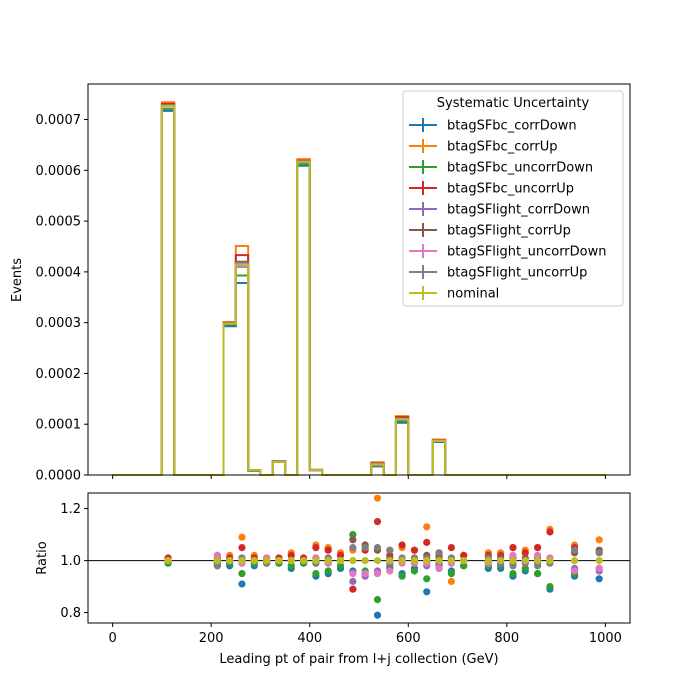  Describe the element at coordinates (517, 273) in the screenshot. I see `legend-label: btagSFlight_uncorrUp` at that location.